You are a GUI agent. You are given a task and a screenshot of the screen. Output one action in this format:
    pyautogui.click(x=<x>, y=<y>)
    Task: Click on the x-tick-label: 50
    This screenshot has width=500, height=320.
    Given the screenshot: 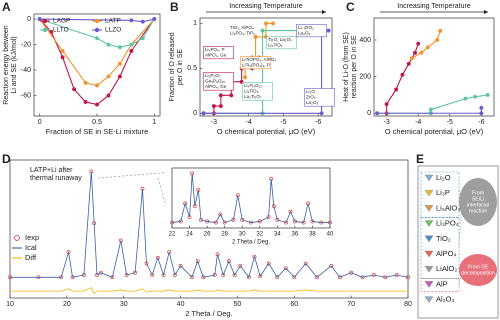 What is the action you would take?
    pyautogui.click(x=238, y=304)
    